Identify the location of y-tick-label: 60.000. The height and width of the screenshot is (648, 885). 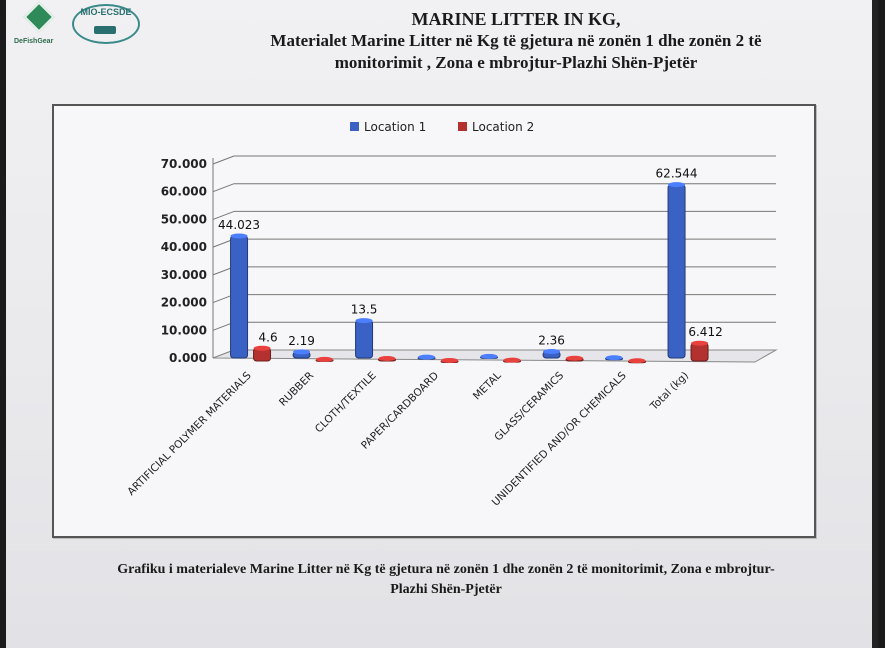
(184, 192).